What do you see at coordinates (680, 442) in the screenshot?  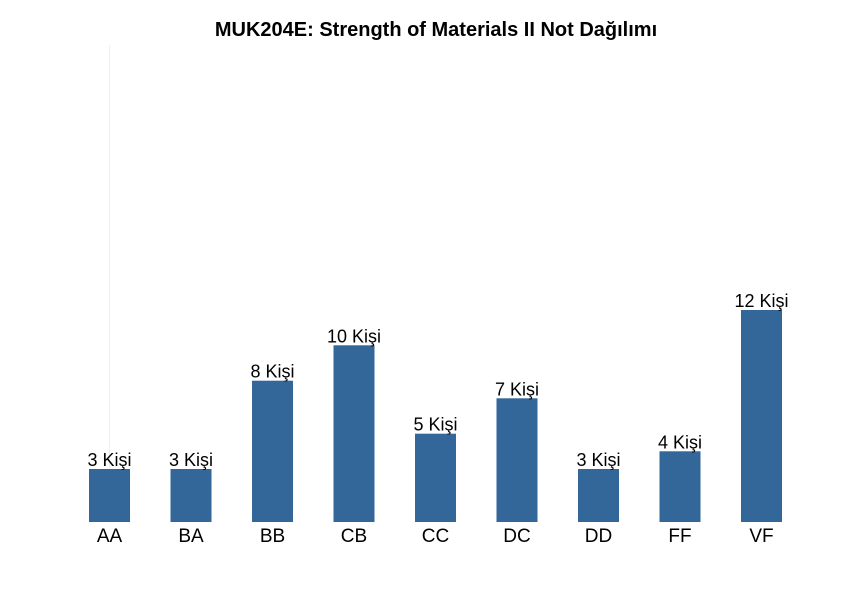 I see `data-label-ff: 4 Kişi` at bounding box center [680, 442].